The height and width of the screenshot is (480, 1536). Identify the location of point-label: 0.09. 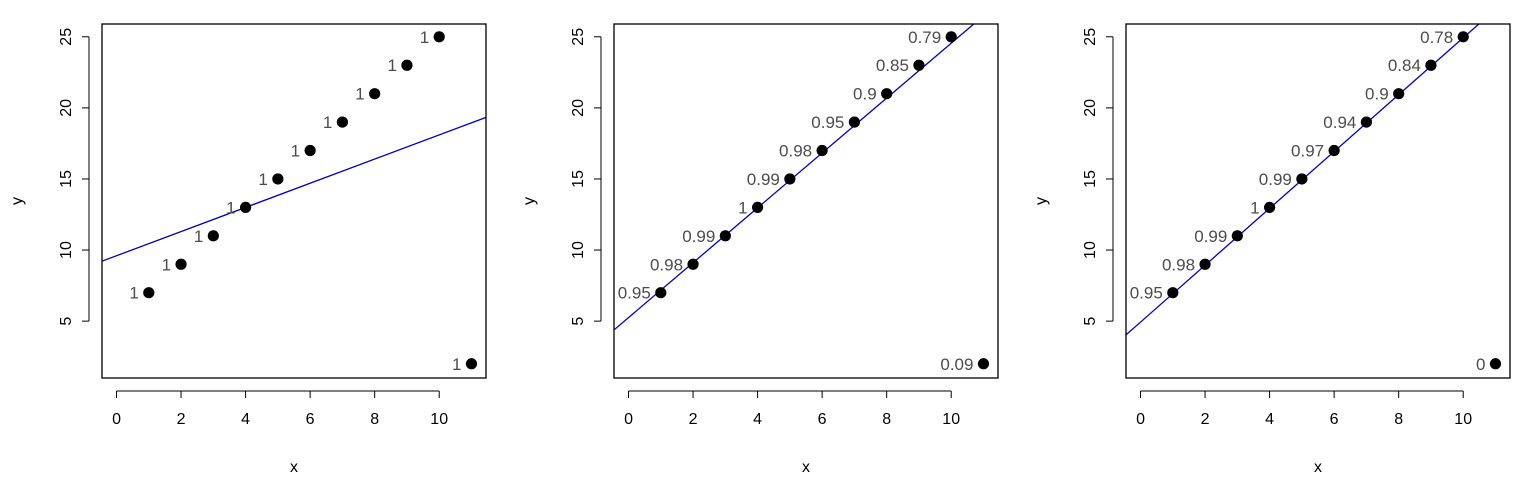
(956, 364).